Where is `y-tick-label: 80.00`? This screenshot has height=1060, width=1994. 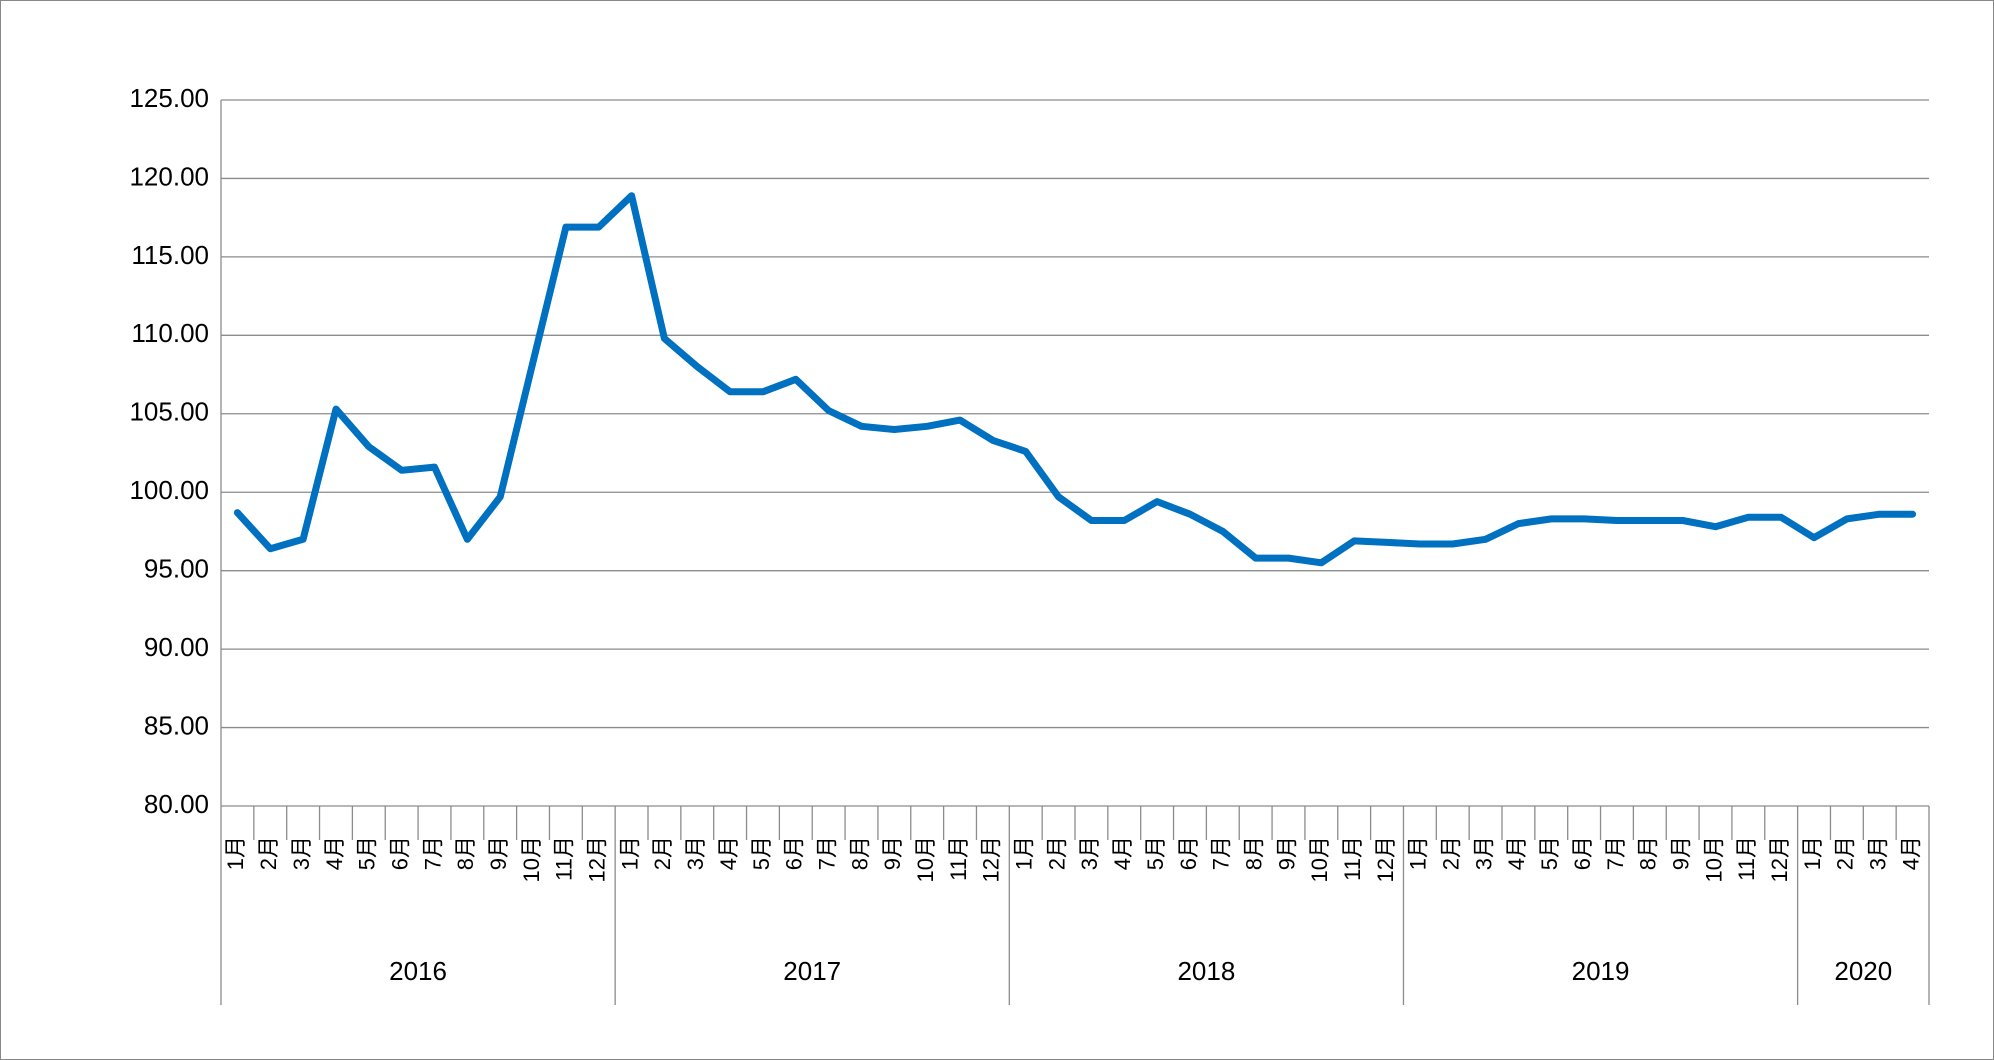
y-tick-label: 80.00 is located at coordinates (176, 804).